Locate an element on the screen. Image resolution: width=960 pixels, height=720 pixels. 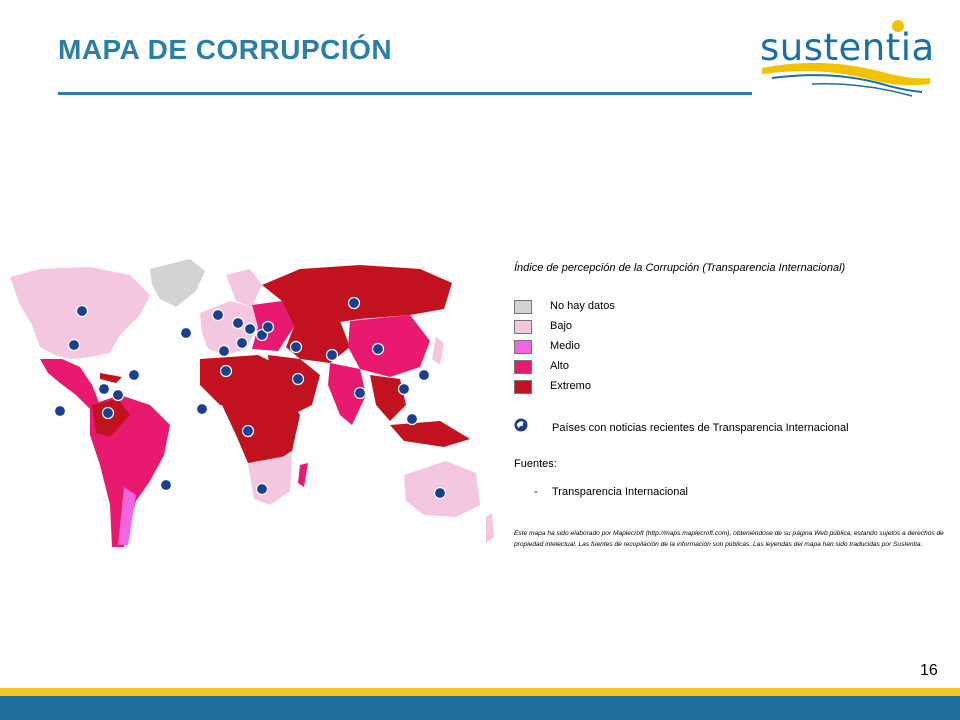
sustentia-logo: sustentia is located at coordinates (844, 58).